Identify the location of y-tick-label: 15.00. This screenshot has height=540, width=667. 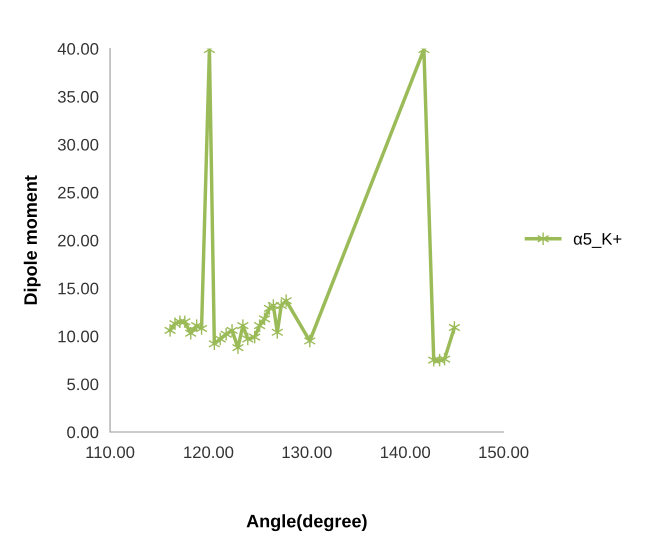
(78, 288).